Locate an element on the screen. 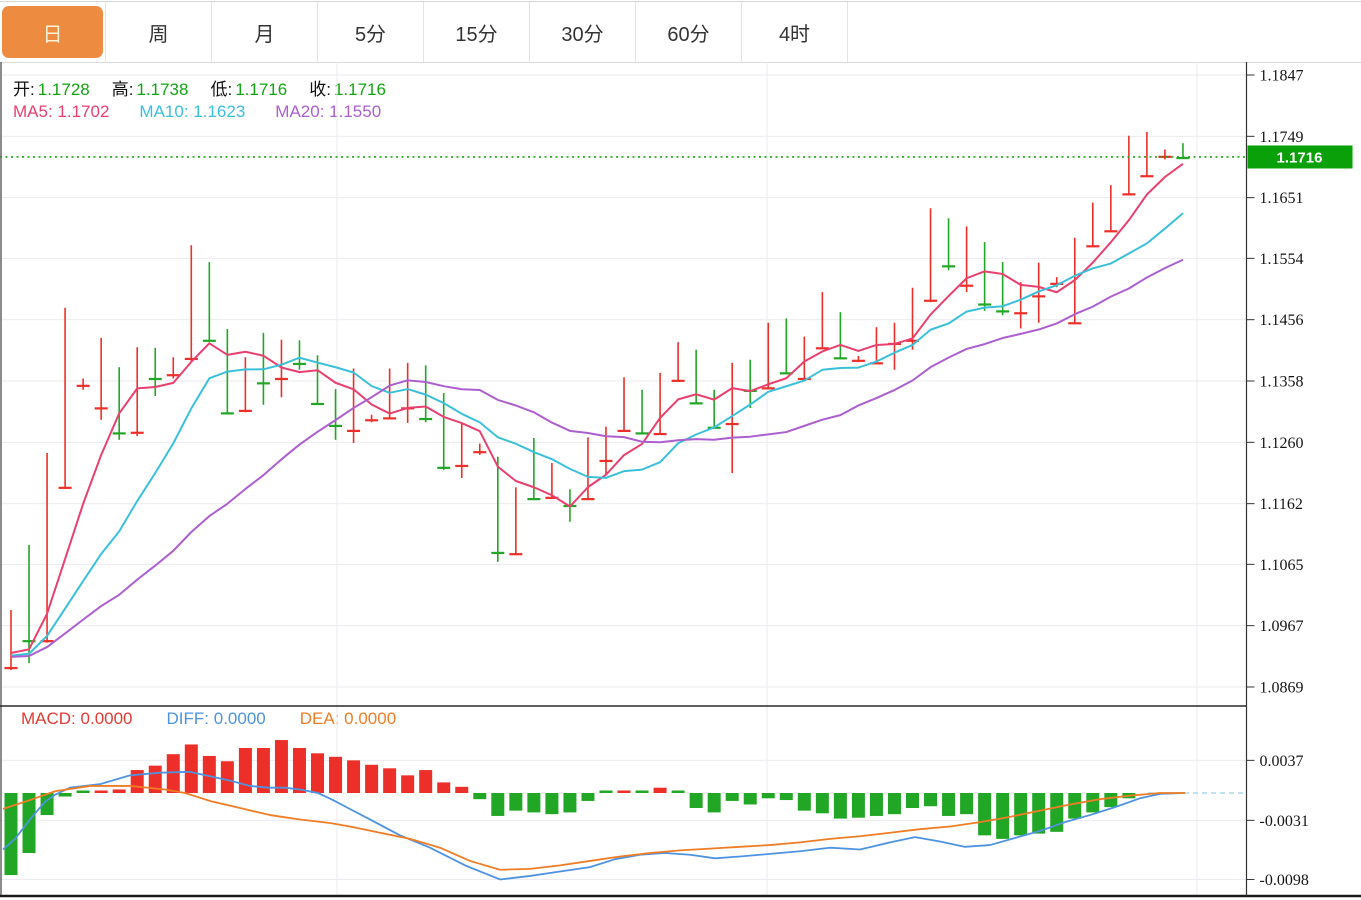 This screenshot has width=1361, height=900. diff-line is located at coordinates (594, 825).